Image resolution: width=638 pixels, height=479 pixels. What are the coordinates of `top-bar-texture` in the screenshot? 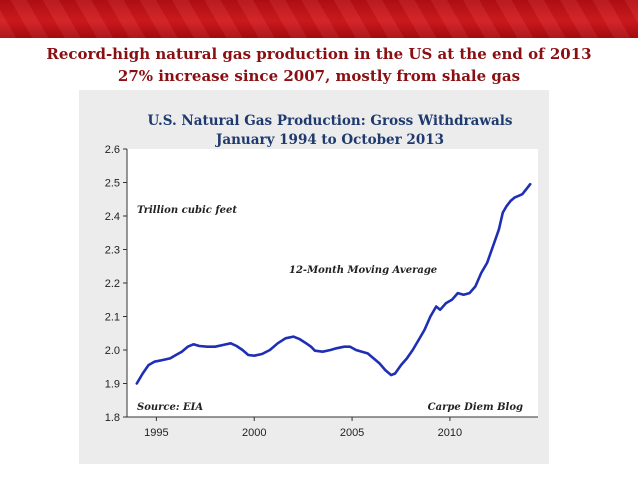 It's located at (319, 19).